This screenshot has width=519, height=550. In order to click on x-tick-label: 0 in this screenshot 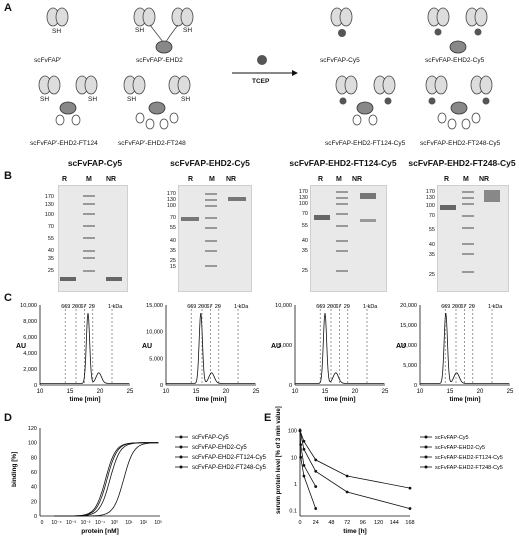, I will do `click(42, 523)`.